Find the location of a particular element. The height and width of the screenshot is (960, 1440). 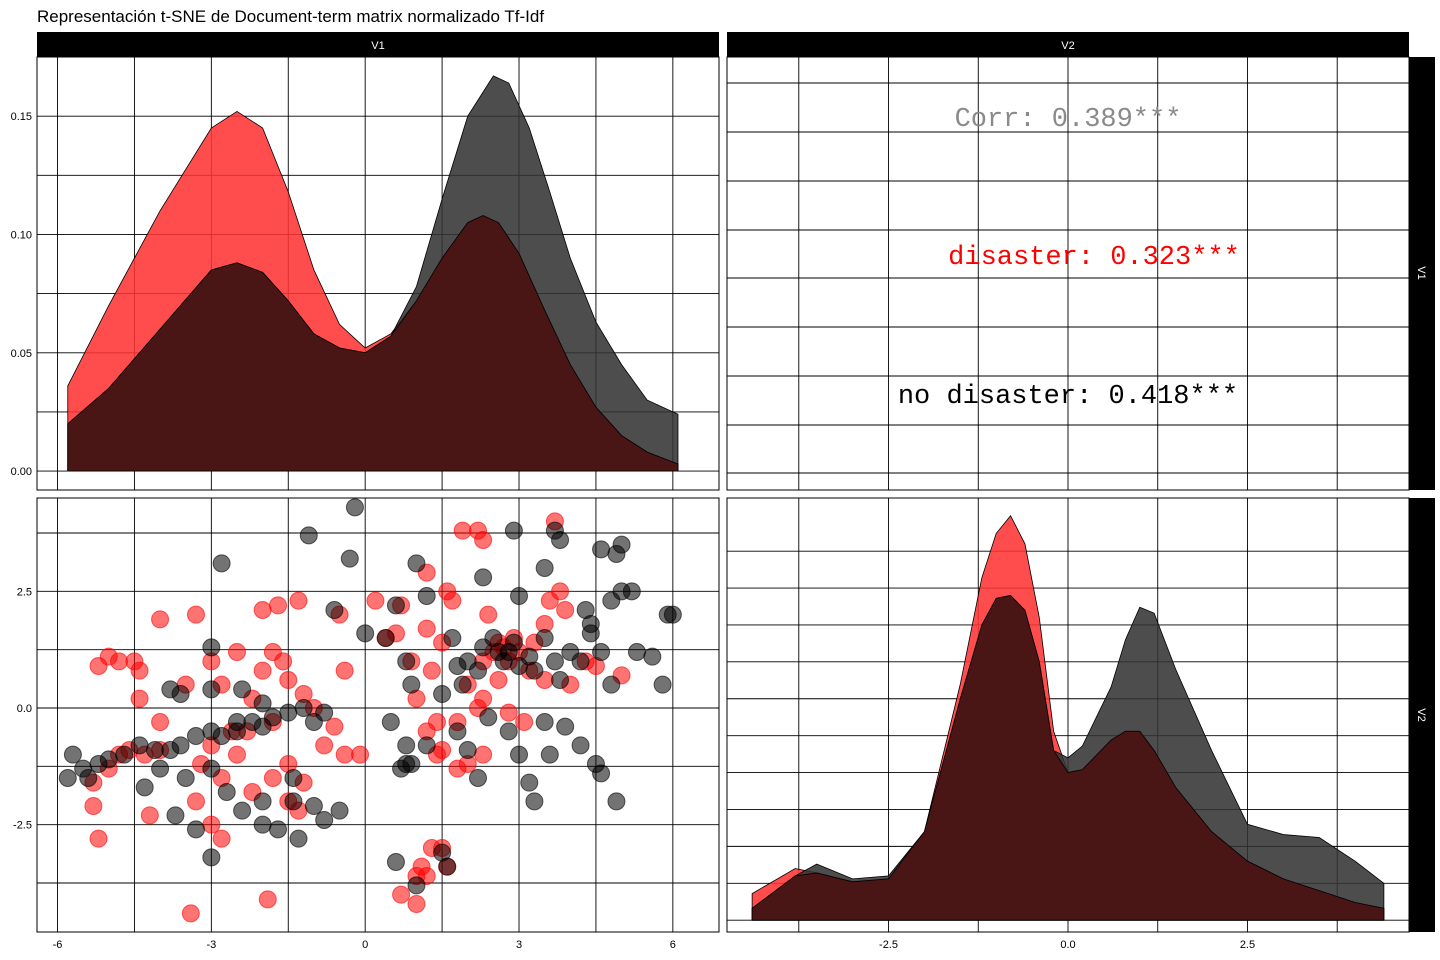

corr-no-disaster-label: no disaster: is located at coordinates (1003, 397).